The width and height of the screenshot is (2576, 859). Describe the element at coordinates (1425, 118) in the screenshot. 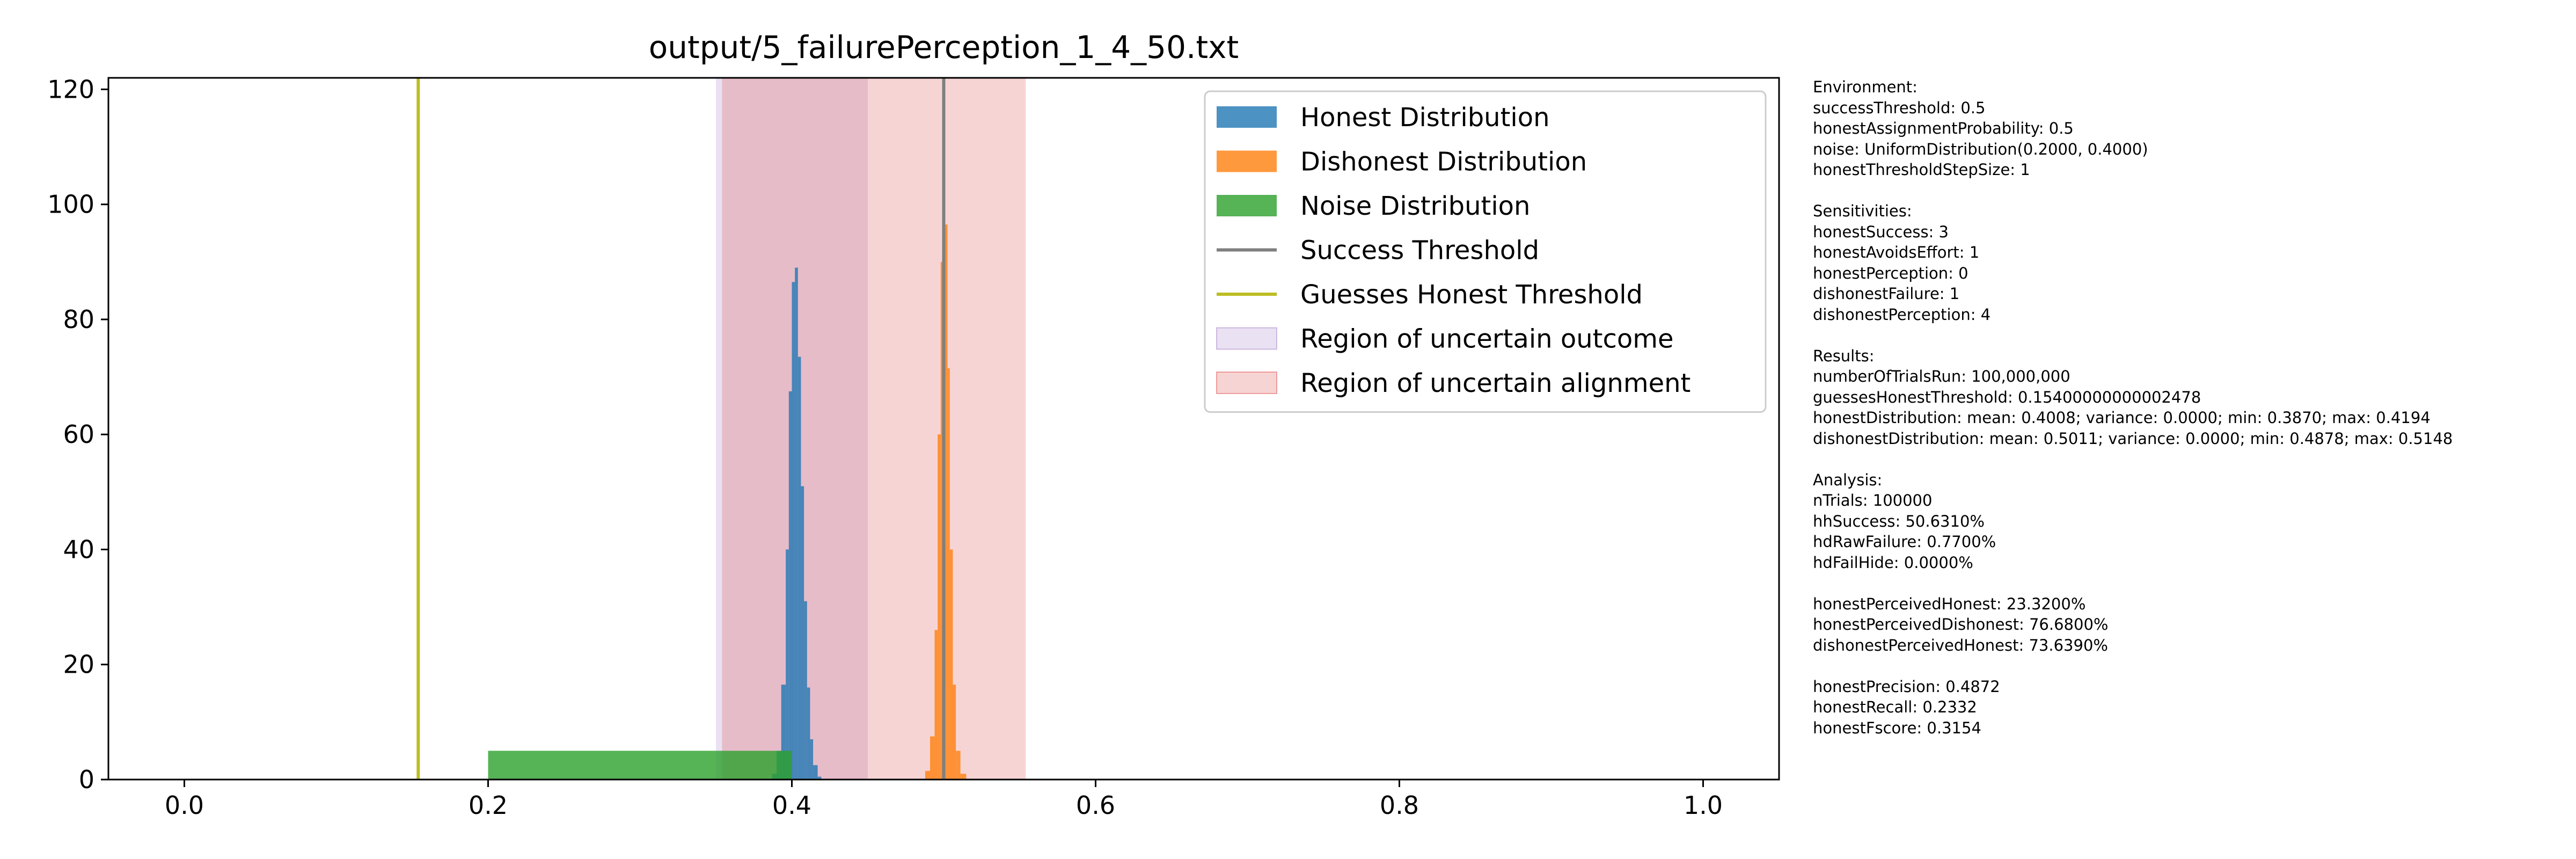

I see `legend-label-honest-distribution: Honest Distribution` at that location.